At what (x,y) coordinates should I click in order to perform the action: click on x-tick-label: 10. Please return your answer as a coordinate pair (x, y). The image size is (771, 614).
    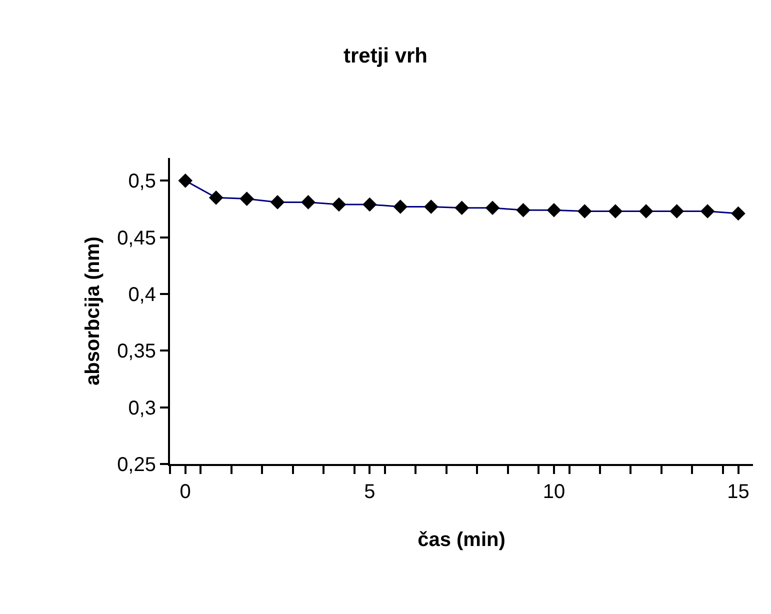
    Looking at the image, I should click on (554, 492).